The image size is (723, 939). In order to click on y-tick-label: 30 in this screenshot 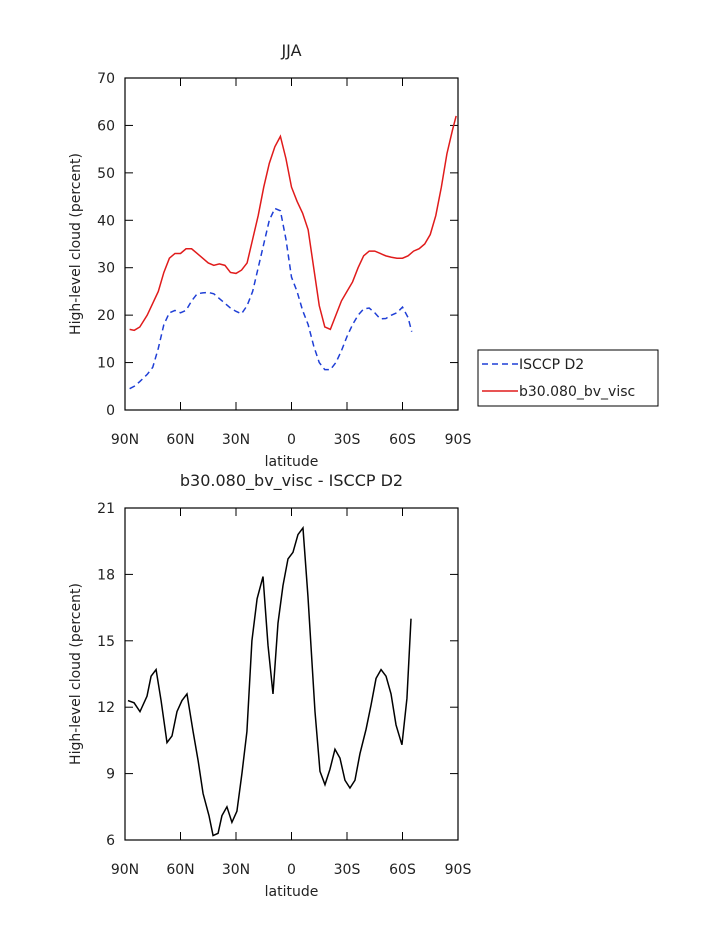, I will do `click(106, 269)`.